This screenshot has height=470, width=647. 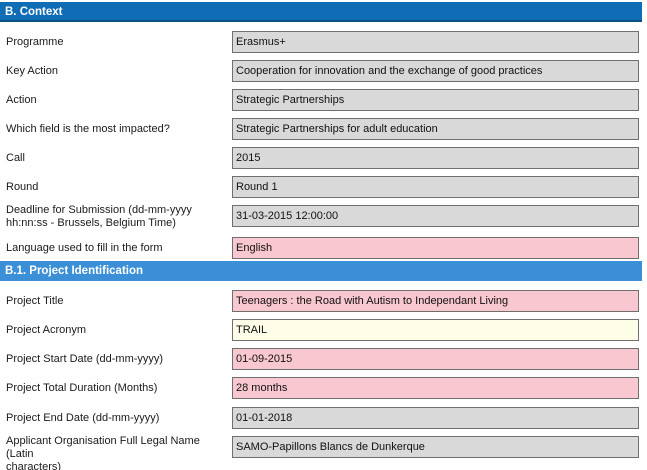 I want to click on section-title: B.1. Project Identification, so click(x=74, y=271).